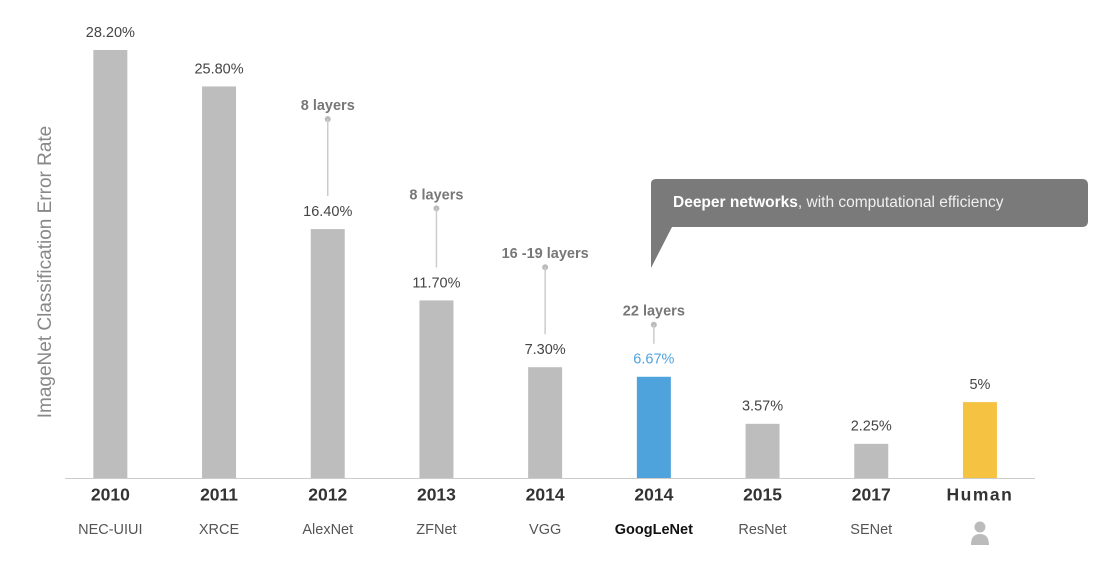 Image resolution: width=1097 pixels, height=565 pixels. I want to click on value-label: 25.80%, so click(218, 69).